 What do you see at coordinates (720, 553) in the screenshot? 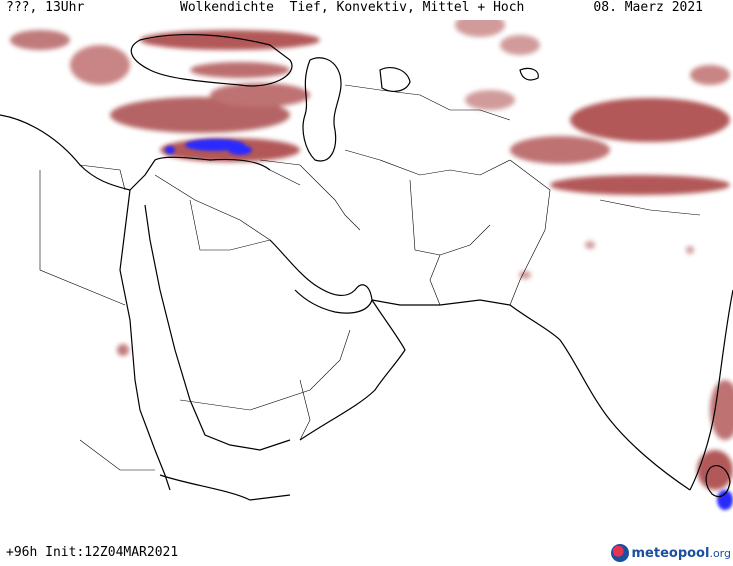
I see `logo-tld: .org` at bounding box center [720, 553].